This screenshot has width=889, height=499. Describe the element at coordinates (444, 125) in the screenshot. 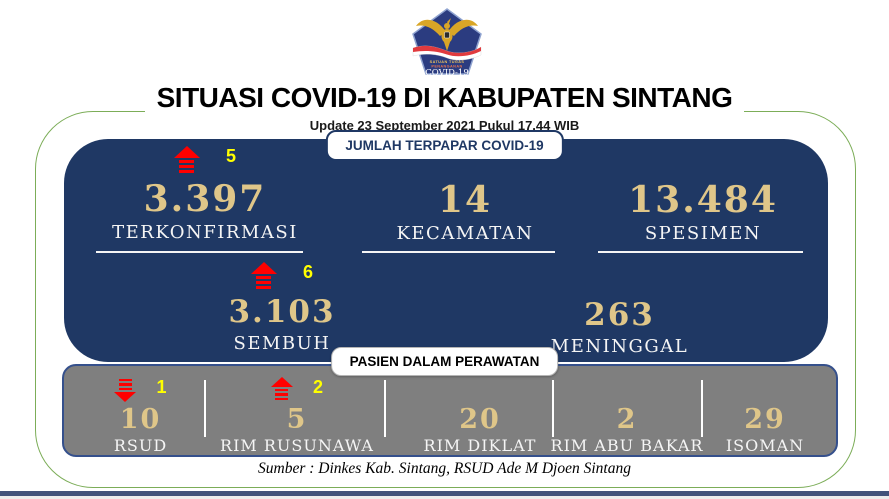

I see `update-timestamp: Update 23 September 2021 Pukul 17.44 WIB` at that location.